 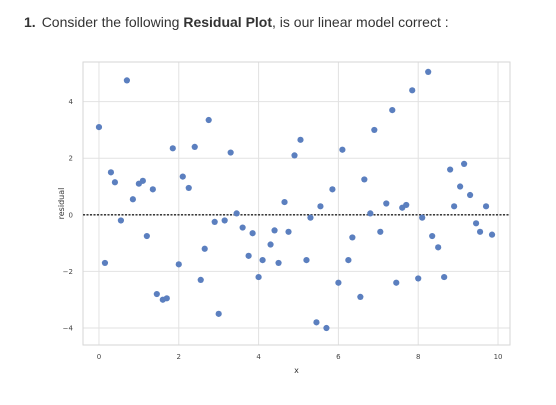 What do you see at coordinates (498, 357) in the screenshot?
I see `x-tick-label: 10` at bounding box center [498, 357].